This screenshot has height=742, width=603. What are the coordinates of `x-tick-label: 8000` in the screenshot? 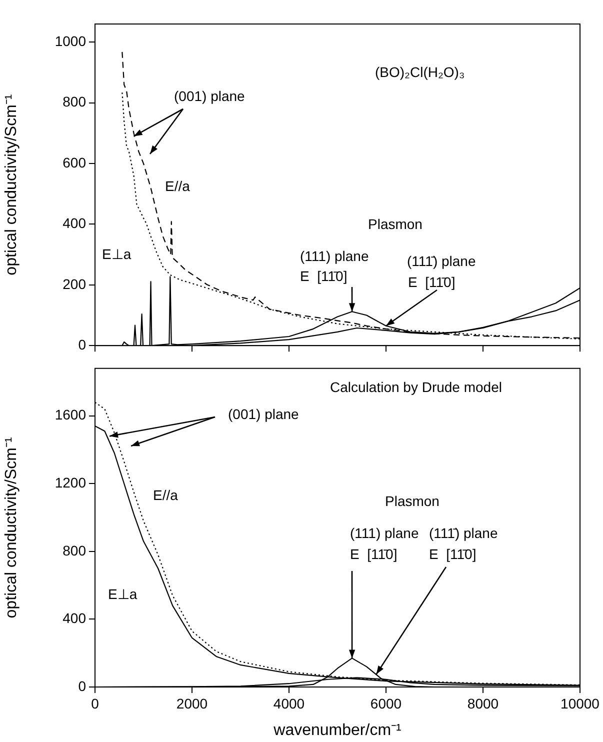 It's located at (483, 703).